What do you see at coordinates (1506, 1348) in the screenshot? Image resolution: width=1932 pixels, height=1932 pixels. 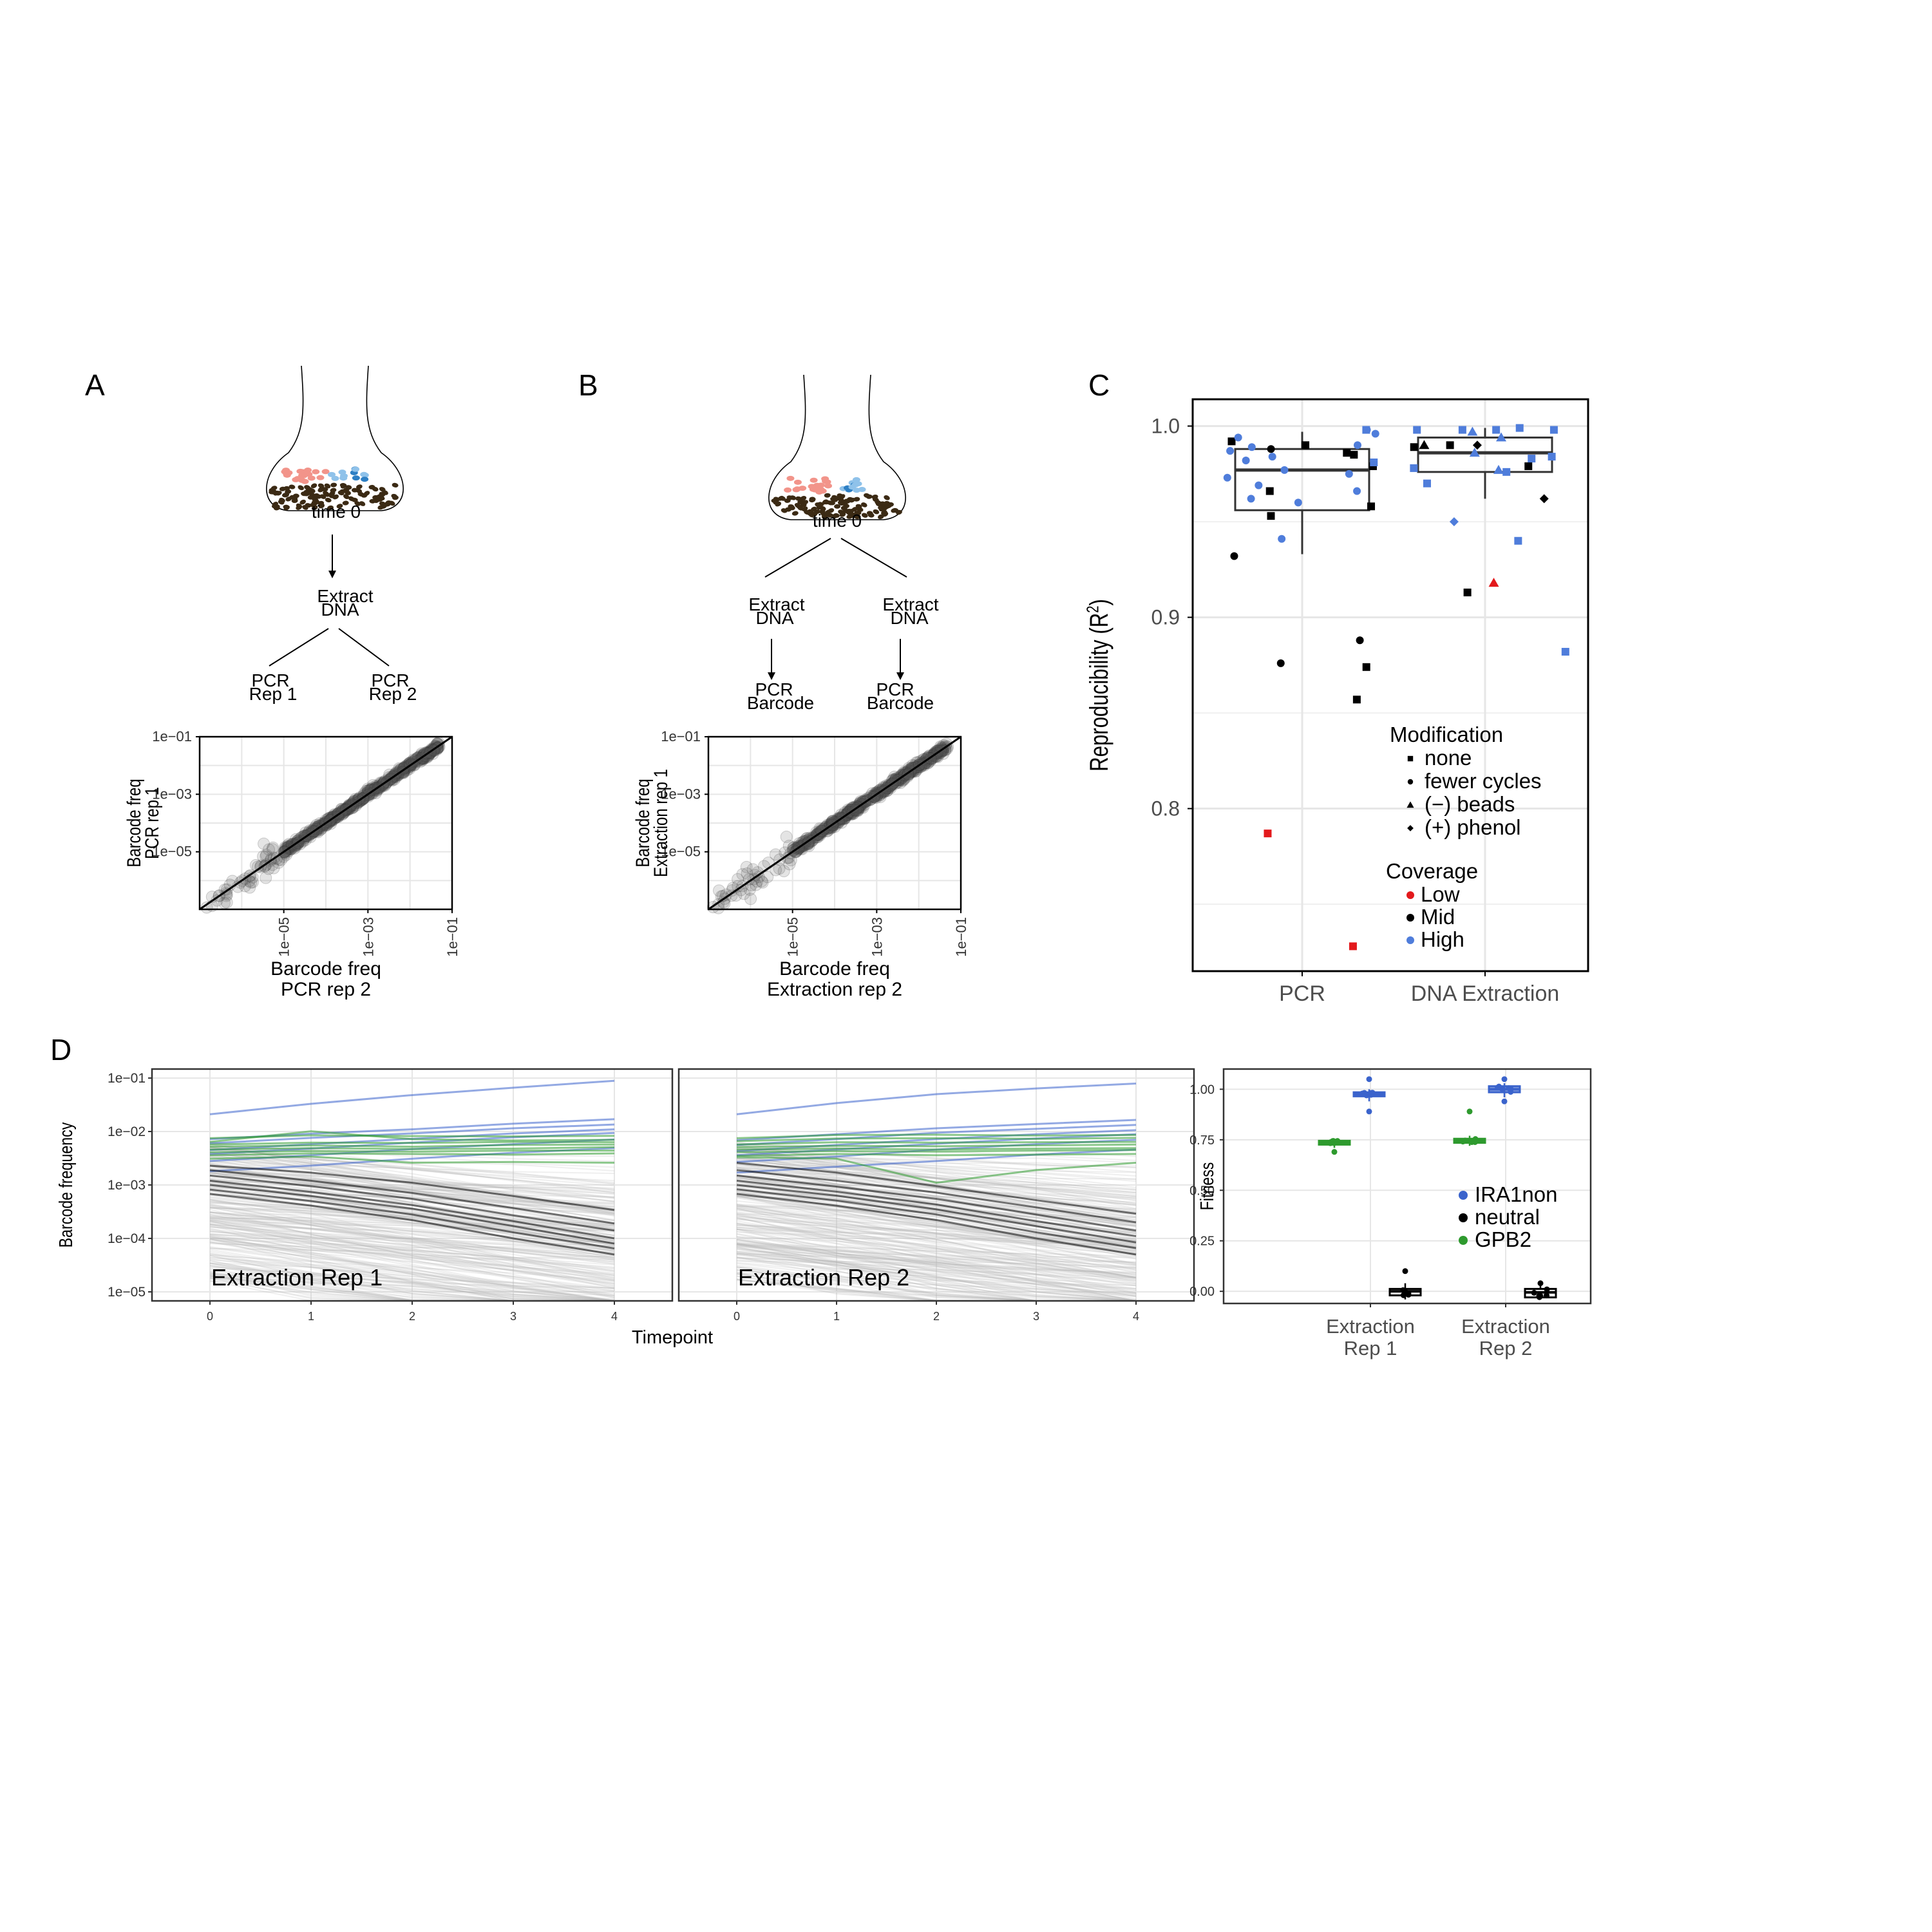 I see `x-tick-label-line2: Rep 2` at bounding box center [1506, 1348].